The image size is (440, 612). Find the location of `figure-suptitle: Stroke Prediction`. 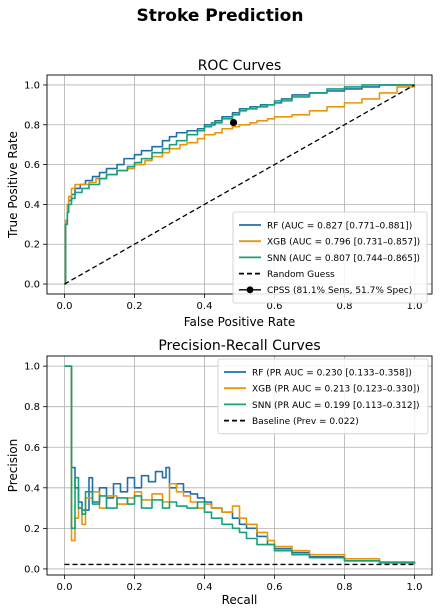

figure-suptitle: Stroke Prediction is located at coordinates (220, 16).